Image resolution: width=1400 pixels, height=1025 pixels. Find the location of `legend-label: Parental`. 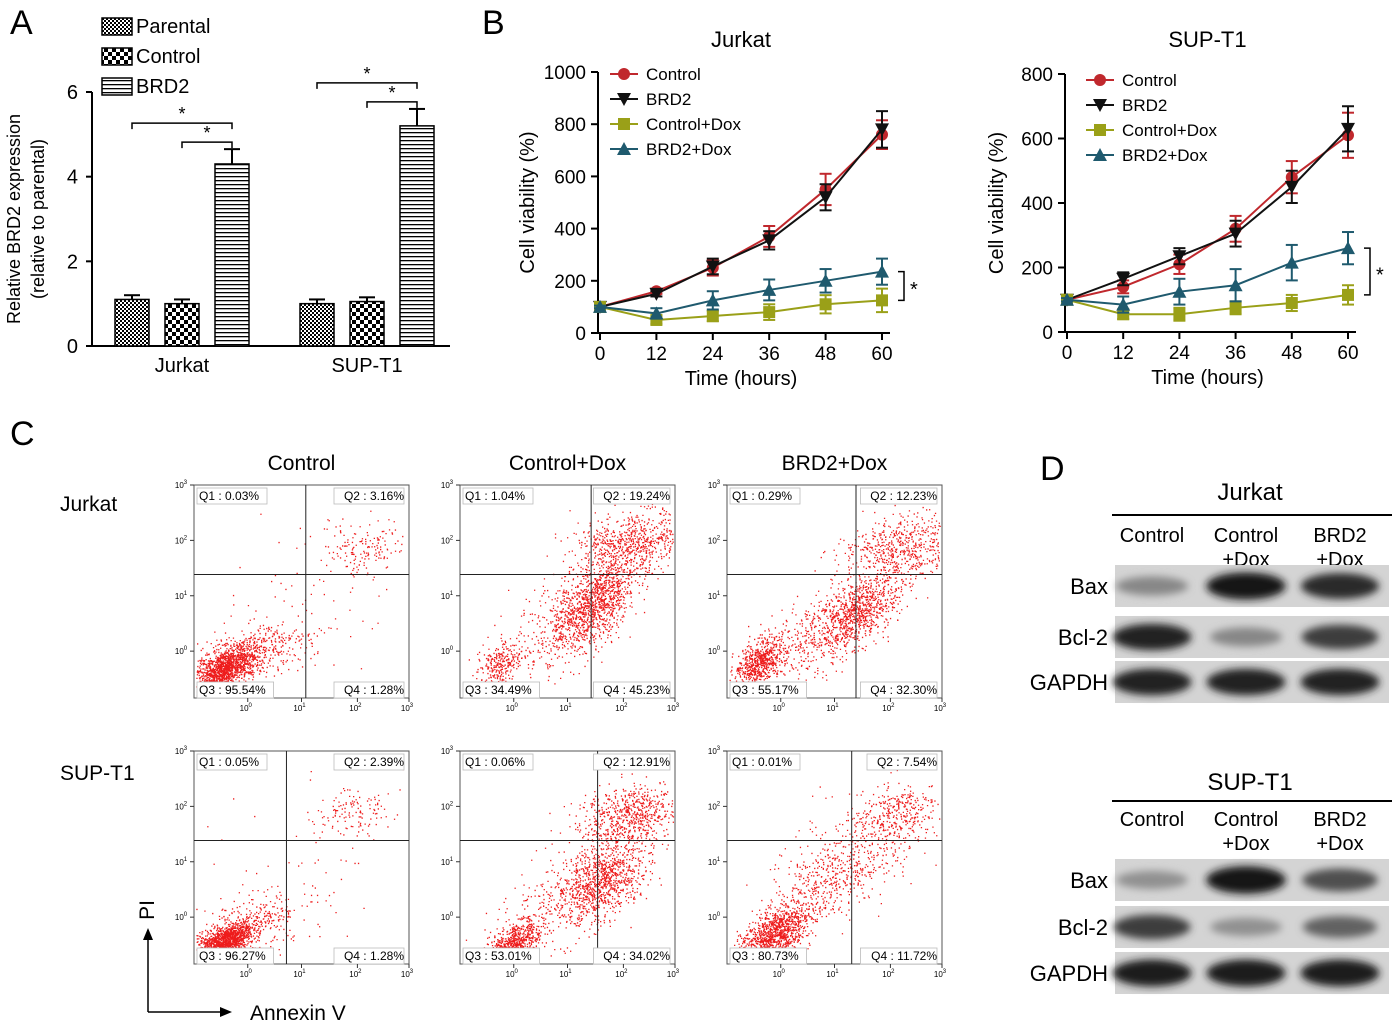

legend-label: Parental is located at coordinates (173, 27).